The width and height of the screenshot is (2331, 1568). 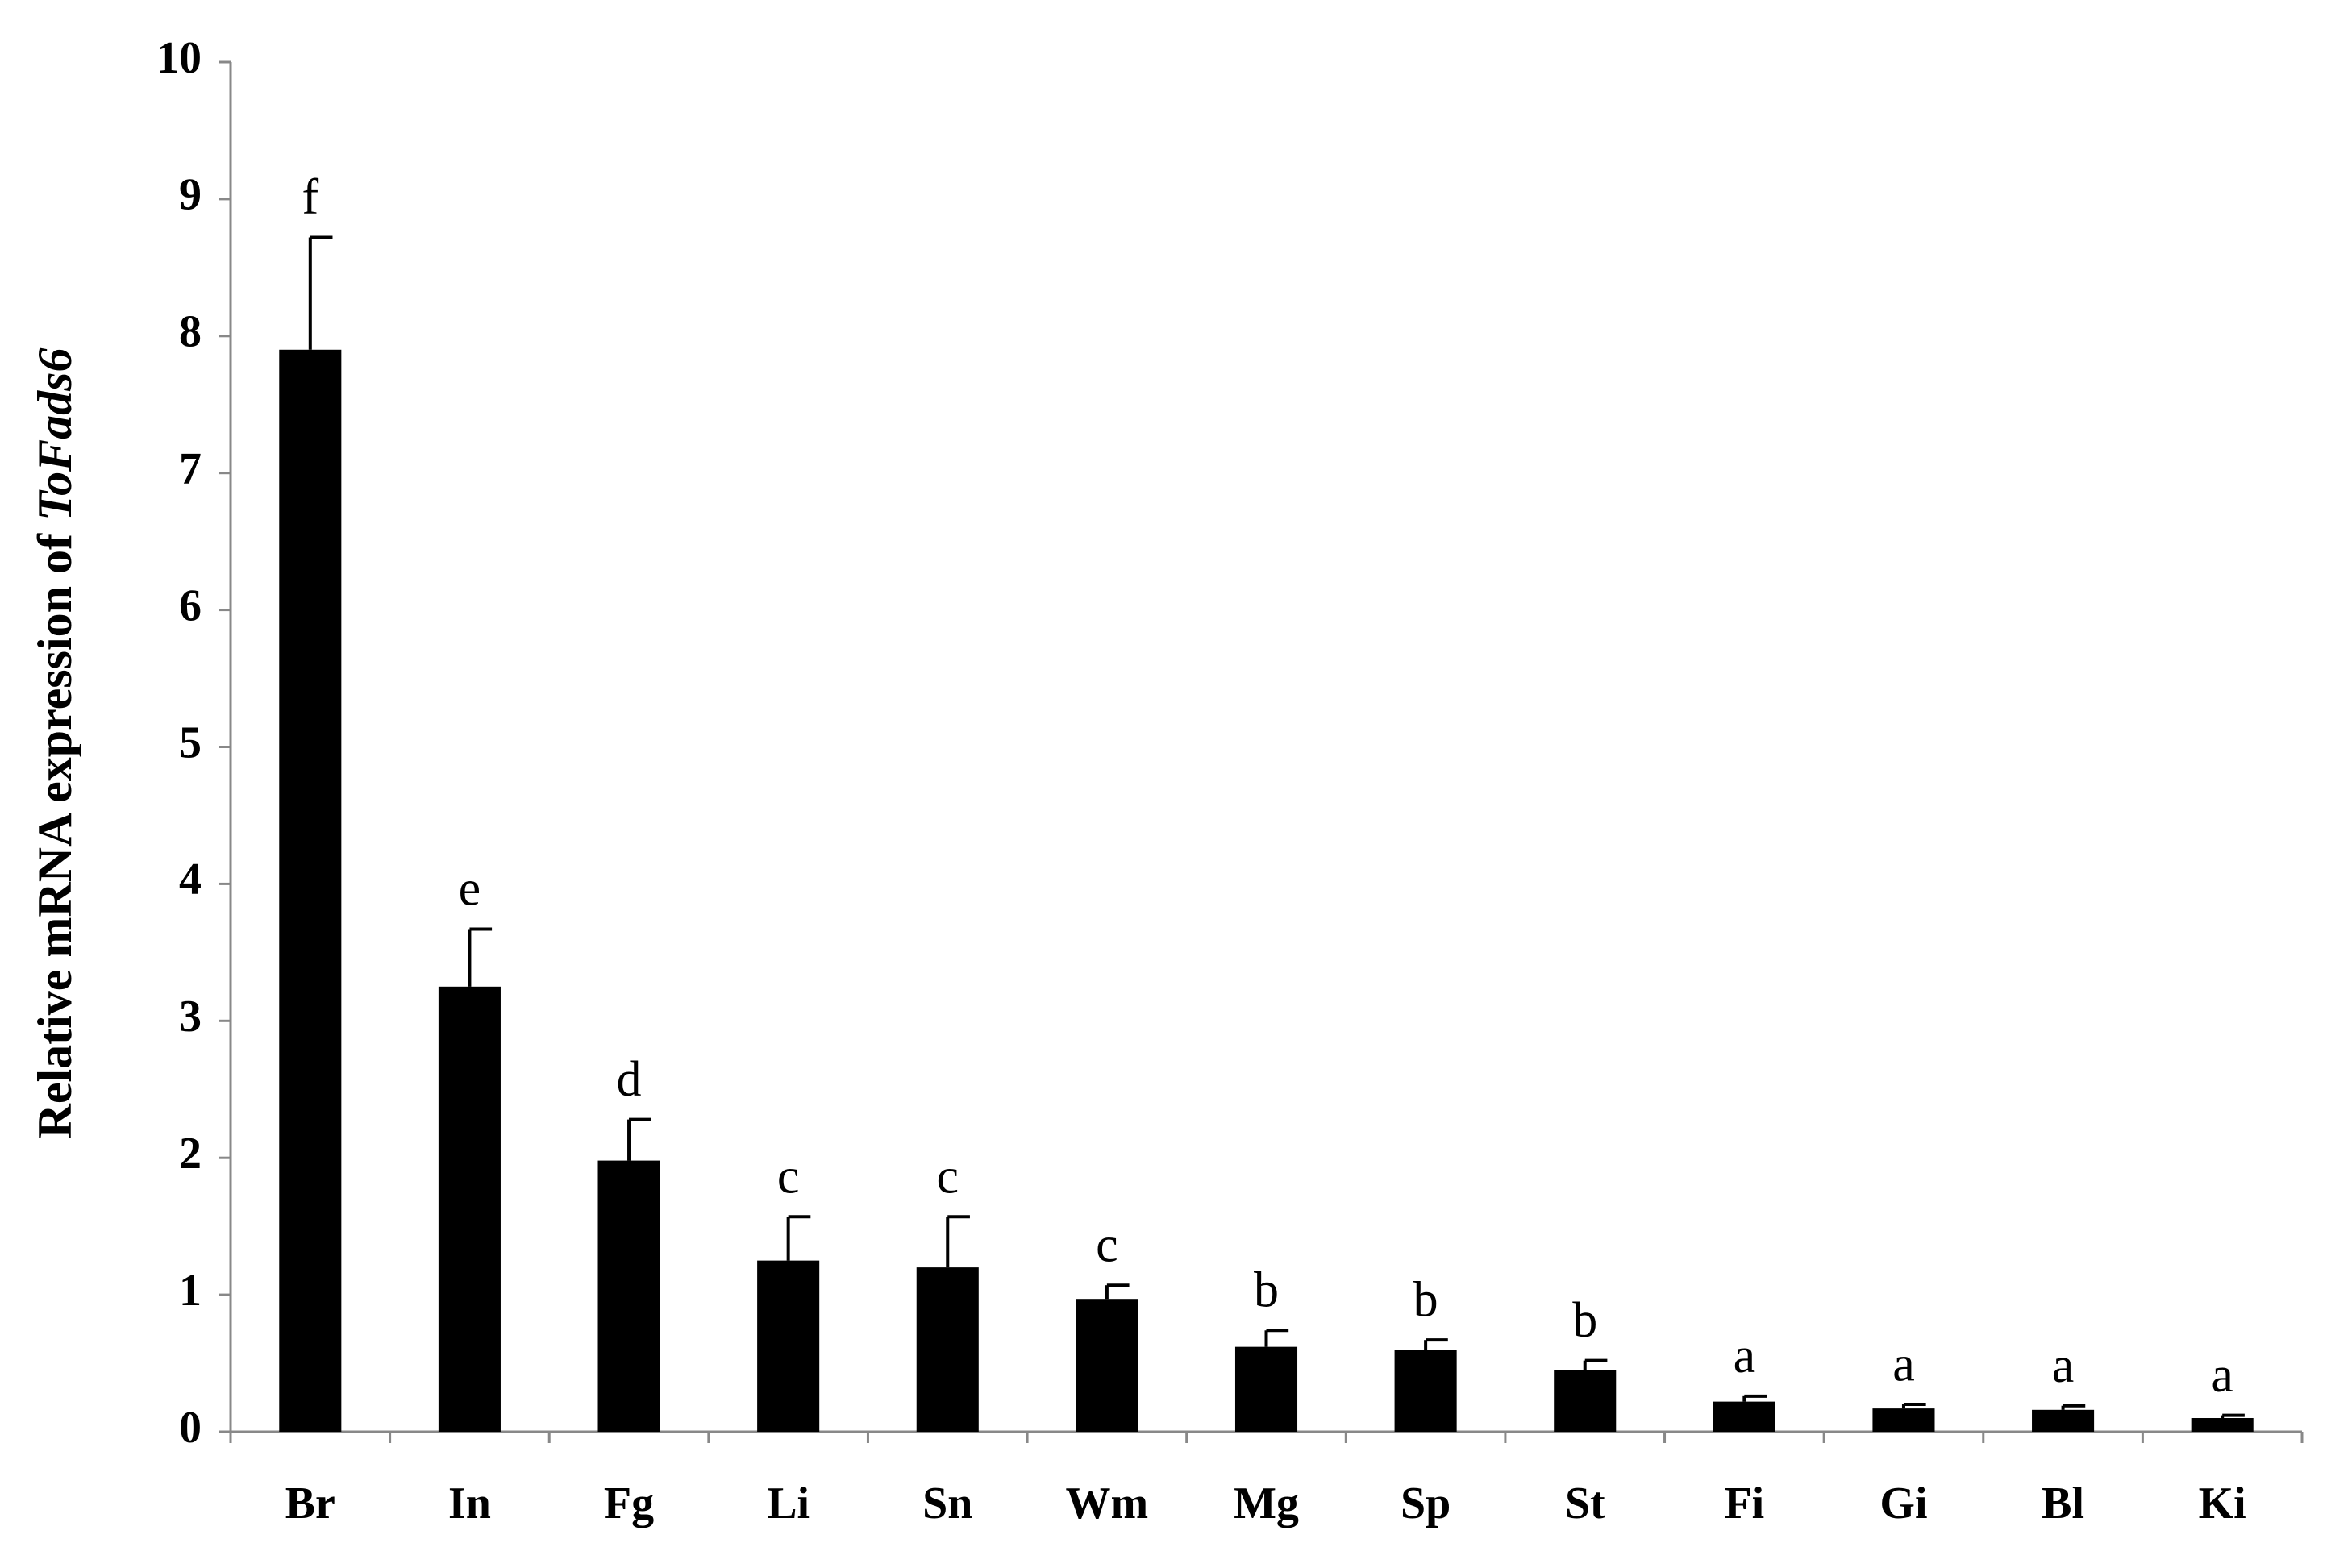 What do you see at coordinates (2063, 1503) in the screenshot?
I see `x-tick-label: Bl` at bounding box center [2063, 1503].